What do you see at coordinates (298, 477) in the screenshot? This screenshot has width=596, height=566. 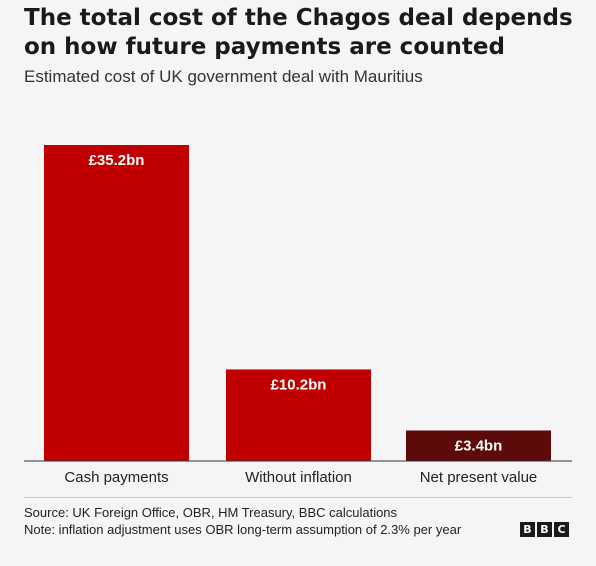 I see `x-tick-label: Without inflation` at bounding box center [298, 477].